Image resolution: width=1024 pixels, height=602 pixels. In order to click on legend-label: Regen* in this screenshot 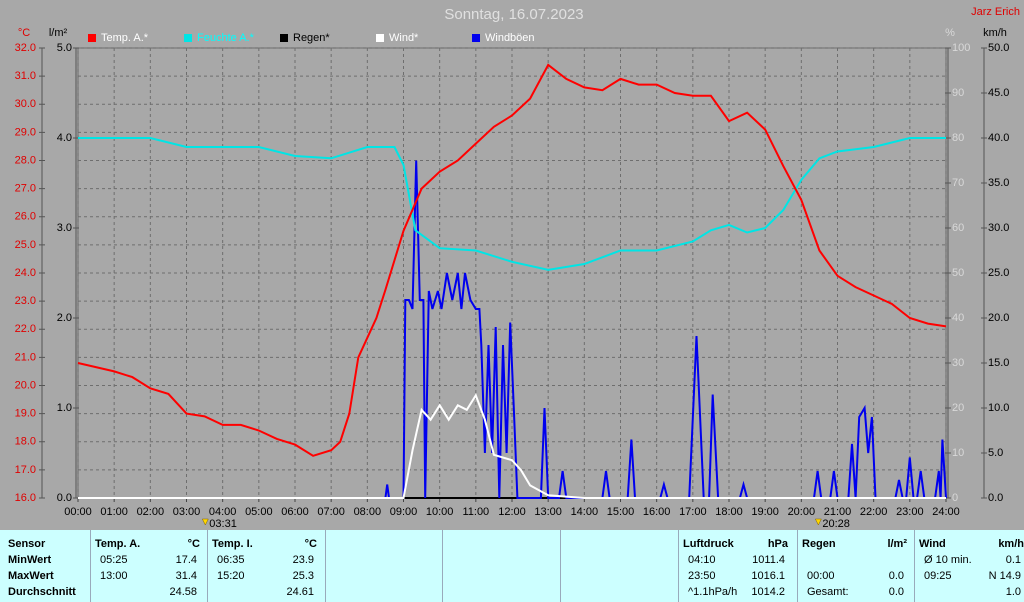, I will do `click(311, 38)`.